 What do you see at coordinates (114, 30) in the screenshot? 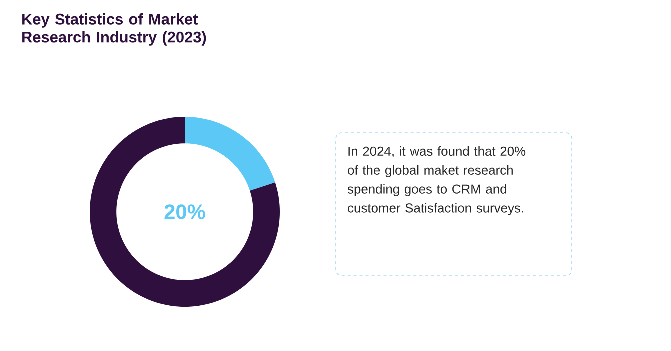
I see `chart-title: Key Statistics of Market Research Industry (2023)` at bounding box center [114, 30].